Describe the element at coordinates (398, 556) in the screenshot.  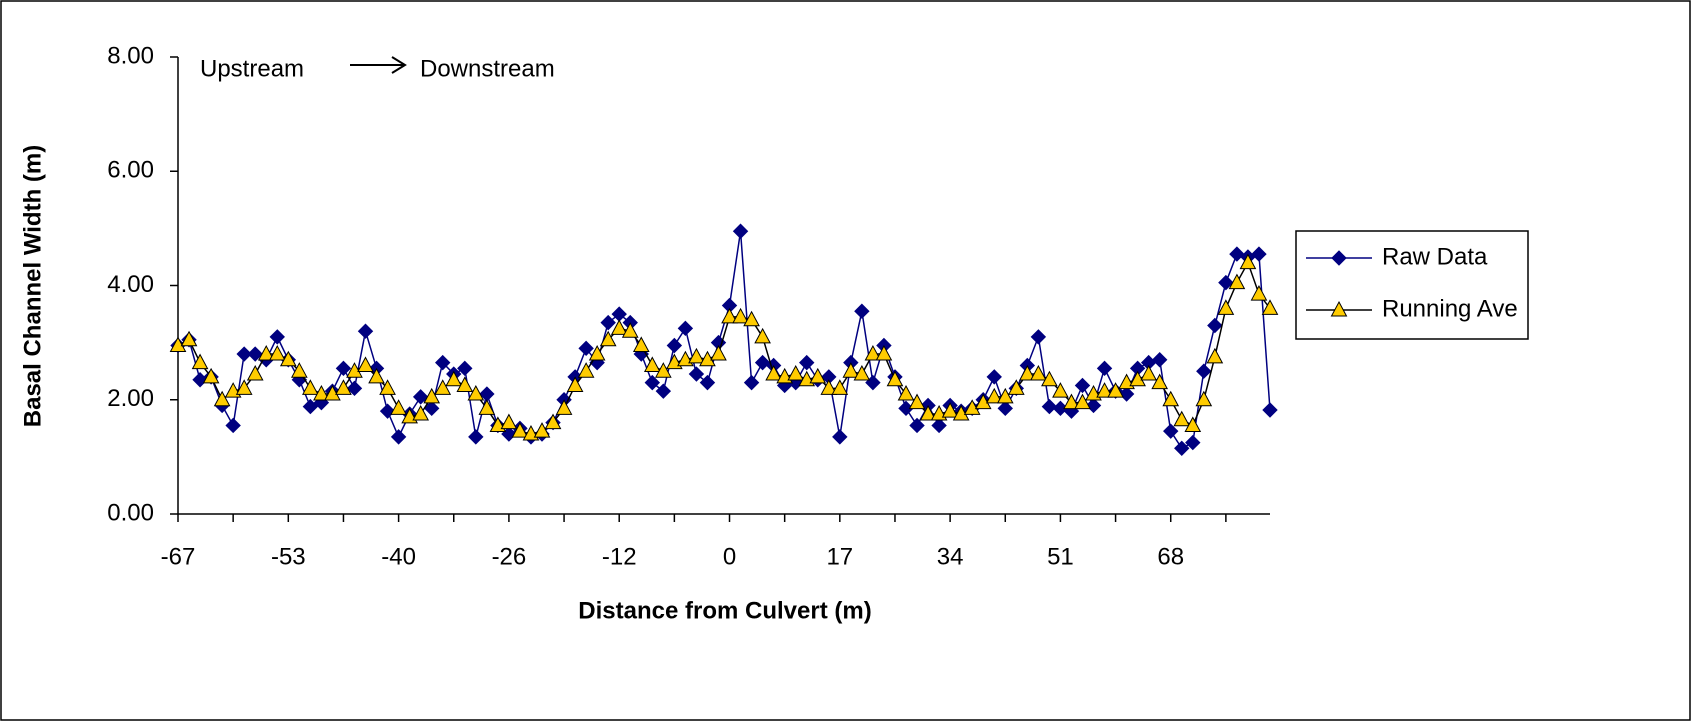
I see `x-tick-label: -40` at that location.